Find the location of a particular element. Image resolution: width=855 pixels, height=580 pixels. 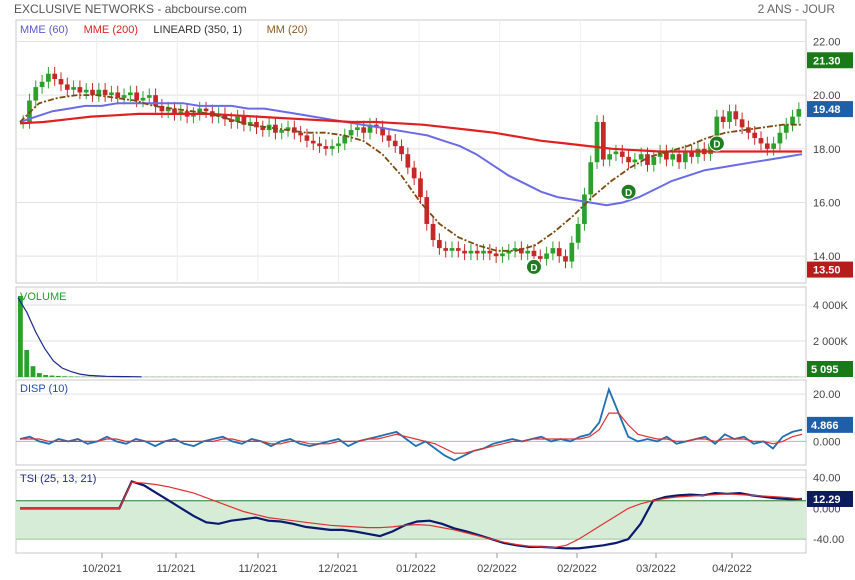

tsi-line is located at coordinates (411, 515).